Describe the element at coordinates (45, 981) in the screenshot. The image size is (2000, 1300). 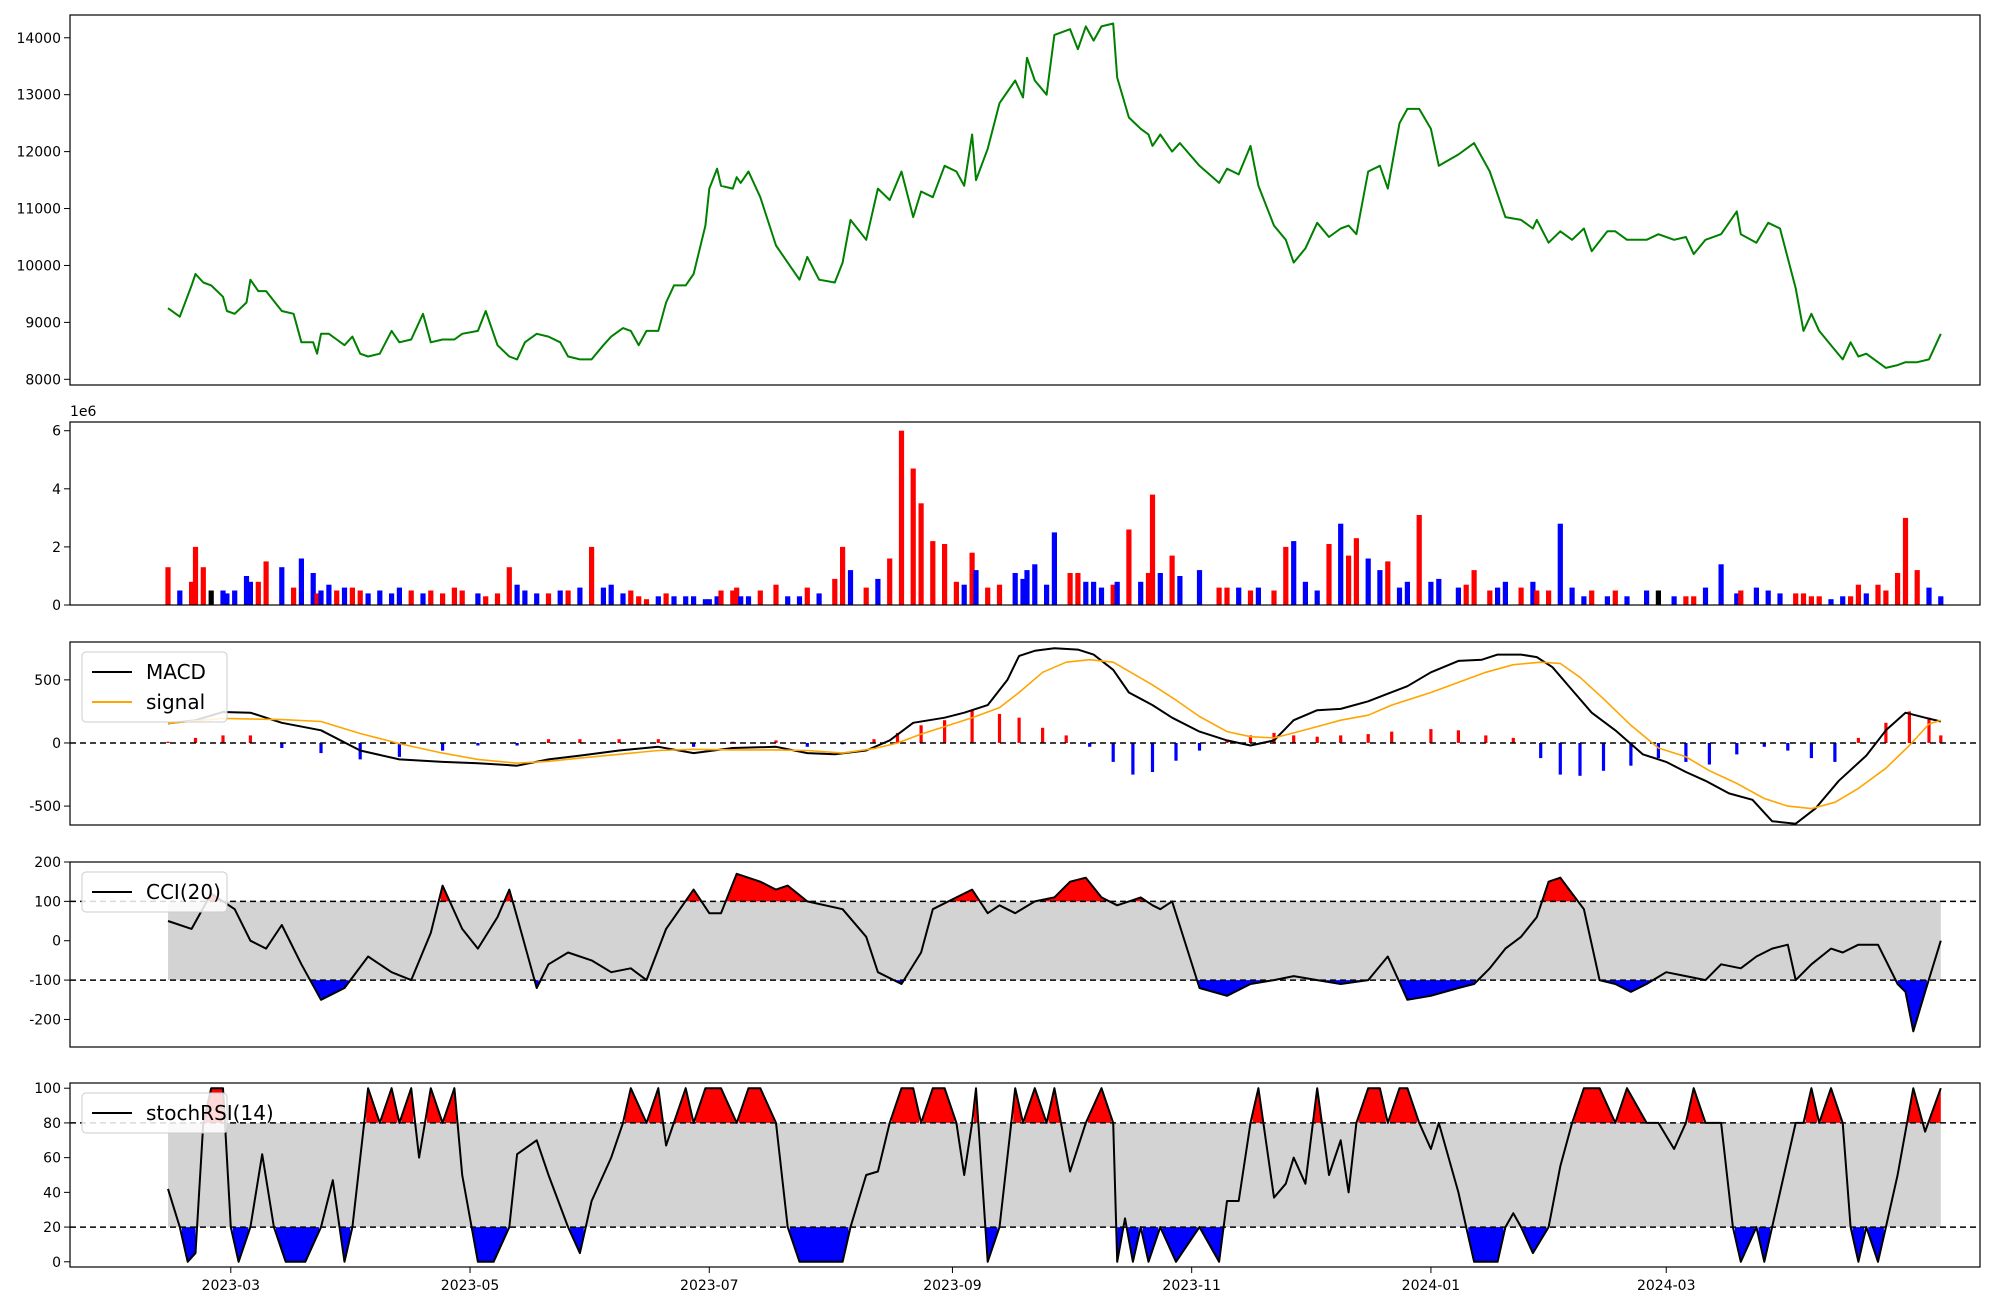
I see `y-tick-label: -100` at that location.